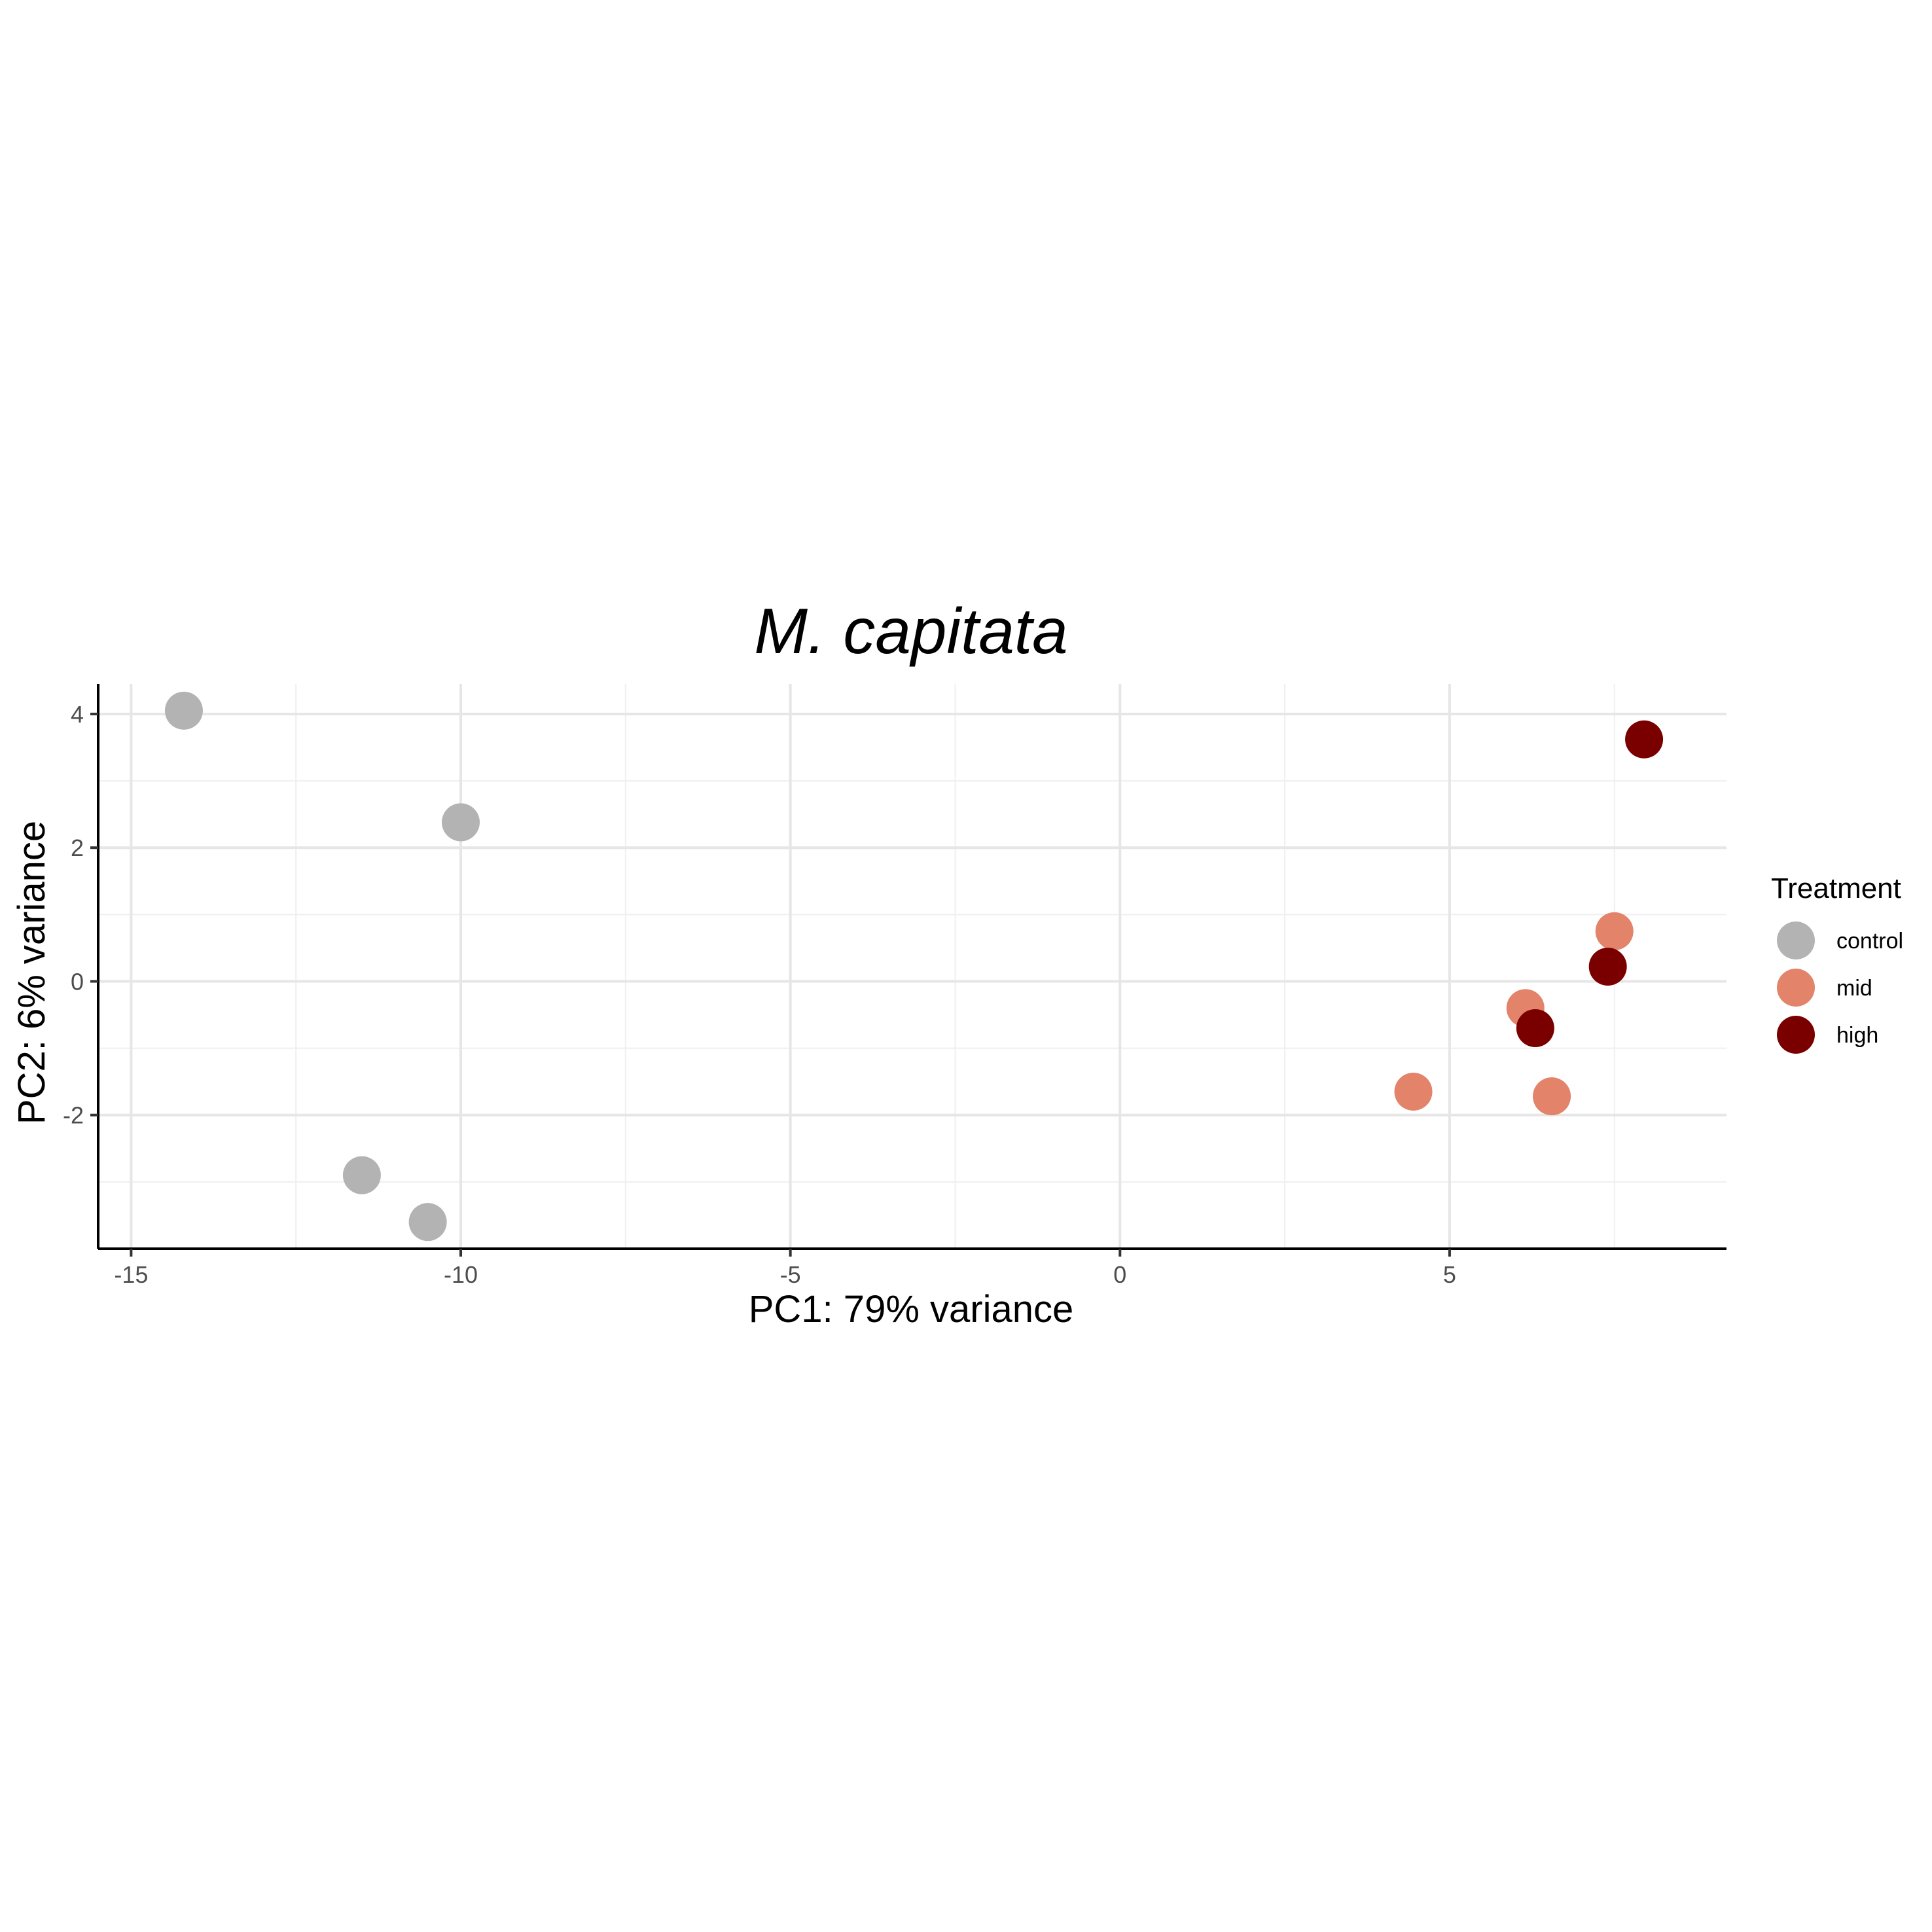 This screenshot has height=1932, width=1932. What do you see at coordinates (31, 972) in the screenshot?
I see `y-axis-title: PC2: 6% variance` at bounding box center [31, 972].